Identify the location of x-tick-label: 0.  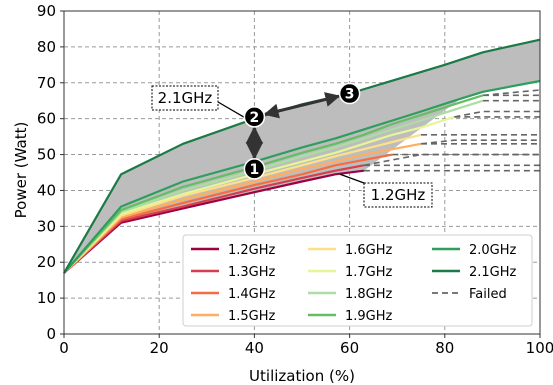
(64, 348).